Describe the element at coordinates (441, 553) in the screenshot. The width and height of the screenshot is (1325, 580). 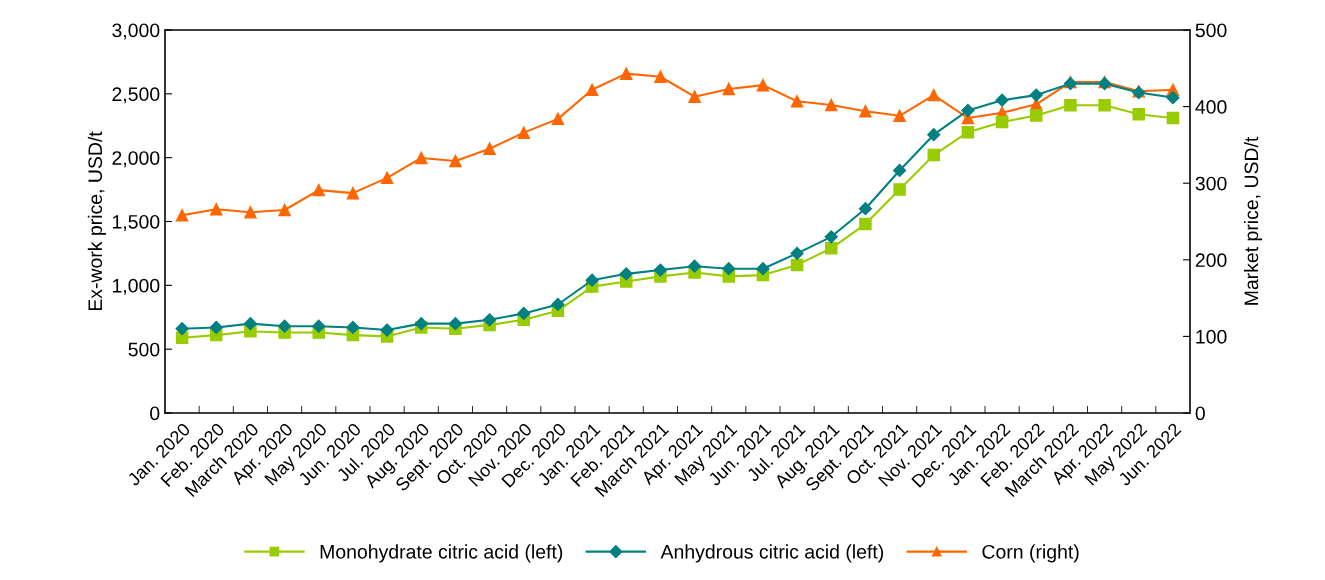
I see `legend-label: Monohydrate citric acid (left)` at that location.